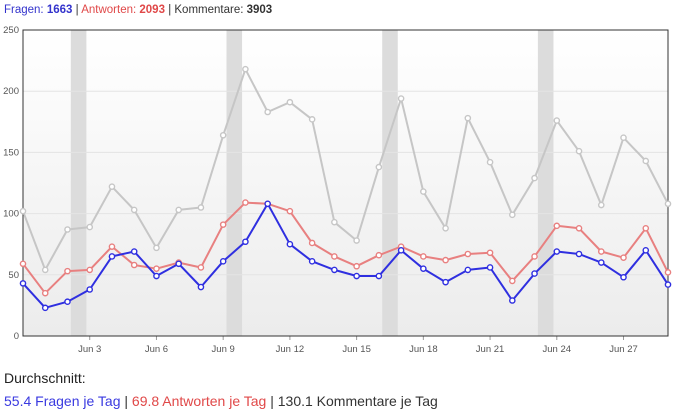 The height and width of the screenshot is (420, 680). I want to click on answers-total-value: 2093, so click(152, 10).